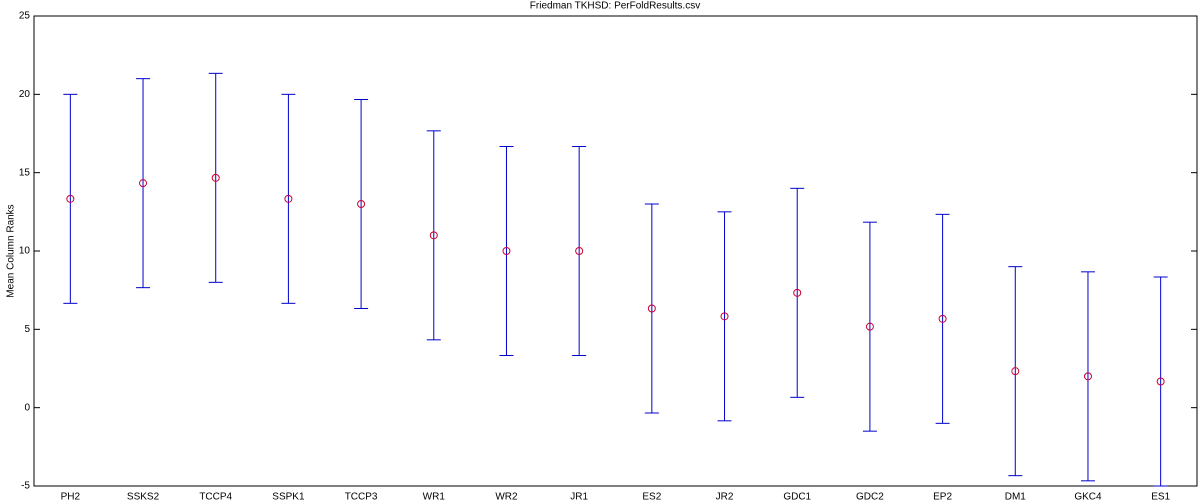 This screenshot has width=1200, height=500. Describe the element at coordinates (725, 496) in the screenshot. I see `x-tick-label: JR2` at that location.